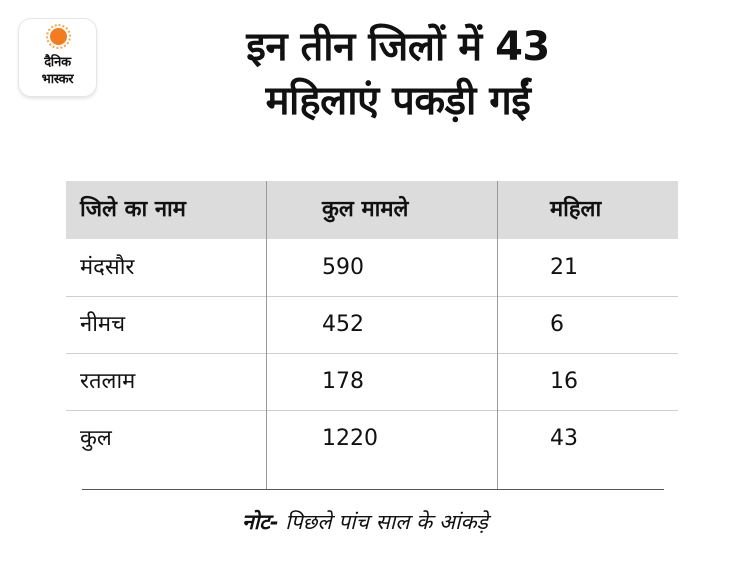  What do you see at coordinates (564, 267) in the screenshot?
I see `cell-women: 21` at bounding box center [564, 267].